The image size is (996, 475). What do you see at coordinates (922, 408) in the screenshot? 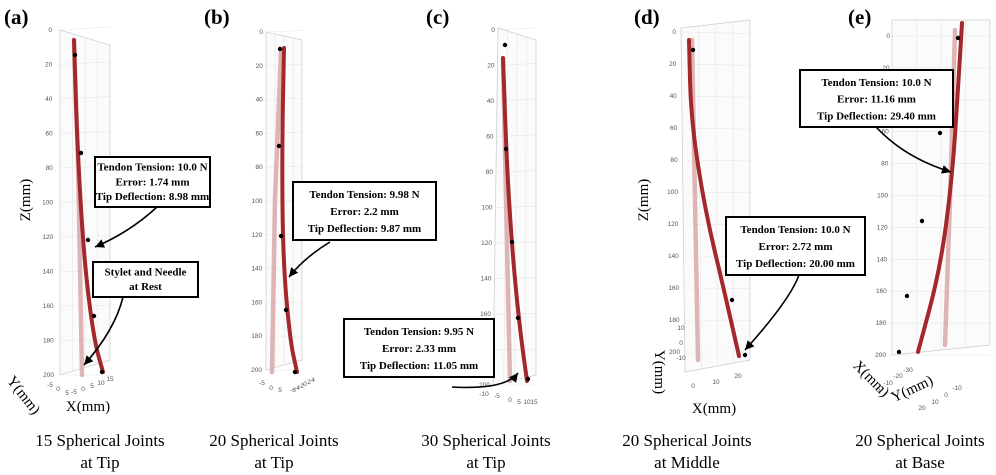
I see `y-tick-label: 20` at bounding box center [922, 408].